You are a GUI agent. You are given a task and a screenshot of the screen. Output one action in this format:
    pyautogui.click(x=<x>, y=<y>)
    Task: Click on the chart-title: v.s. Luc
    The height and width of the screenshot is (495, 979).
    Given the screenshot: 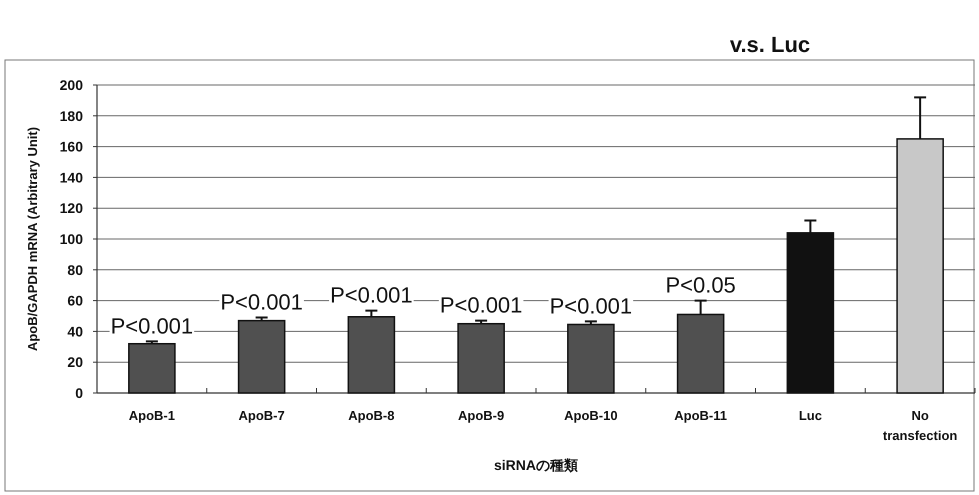 What is the action you would take?
    pyautogui.click(x=770, y=44)
    